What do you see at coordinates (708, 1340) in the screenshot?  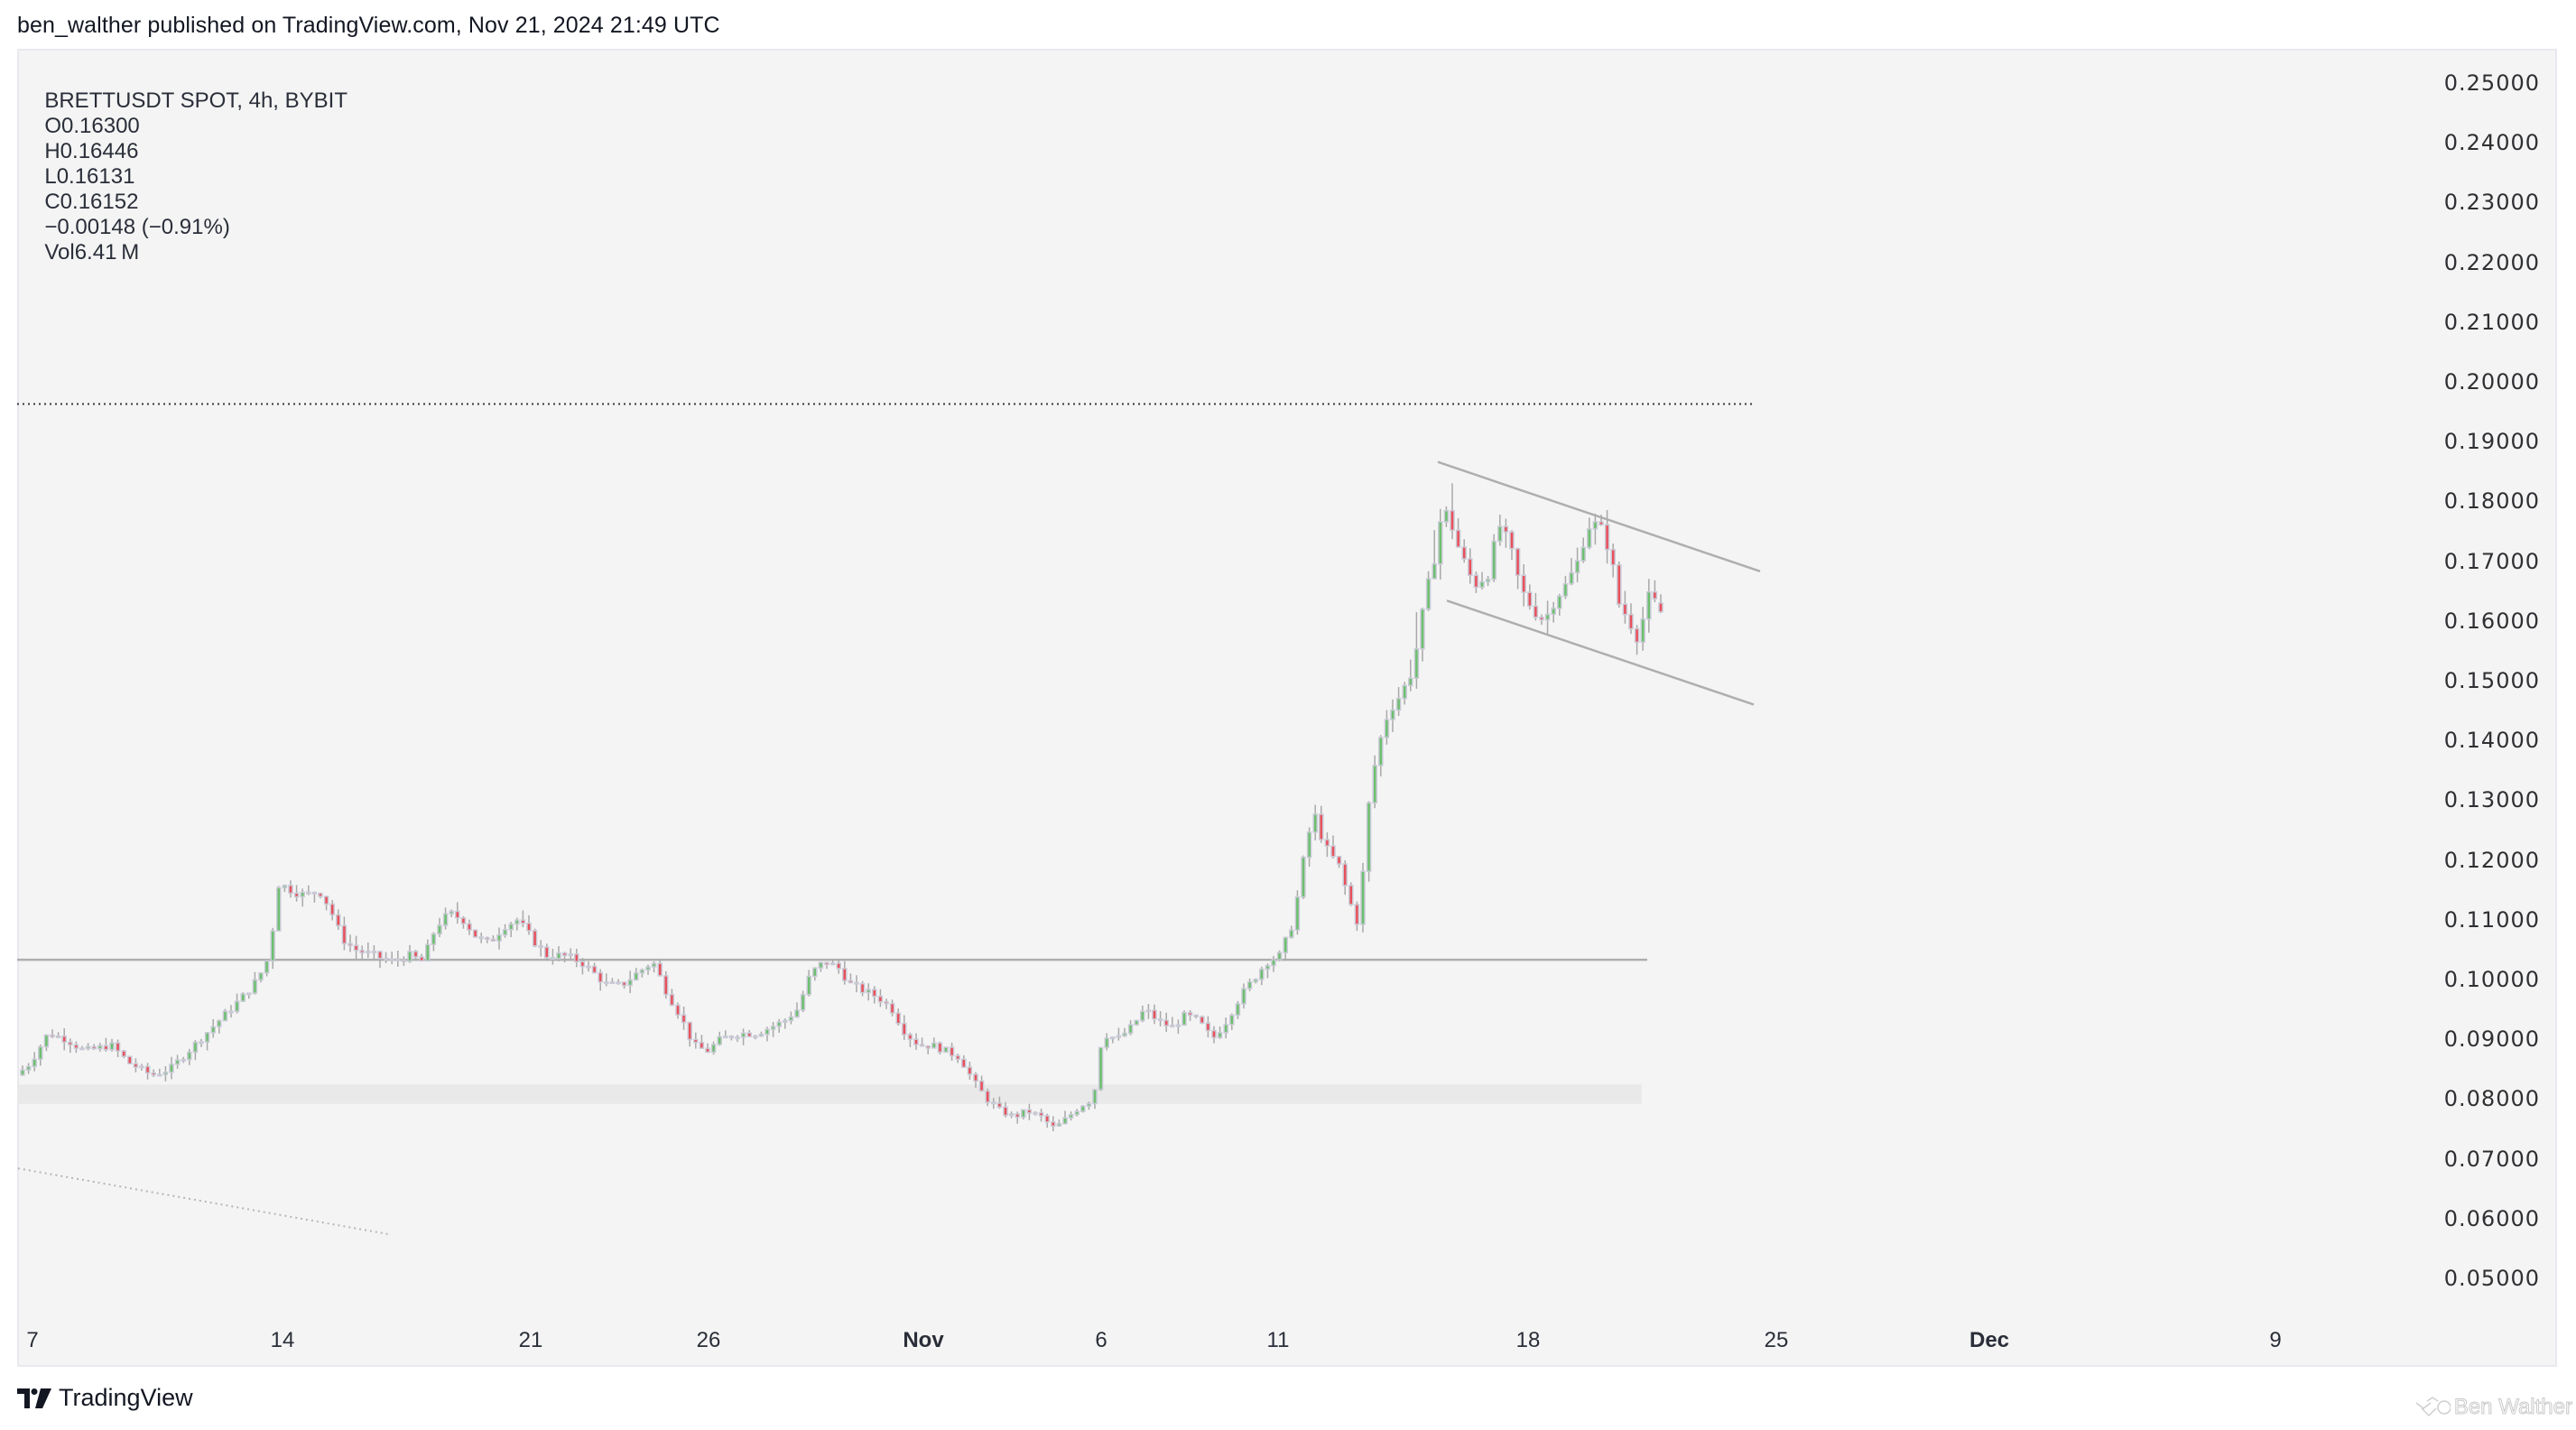 I see `time-tick-label: 26` at bounding box center [708, 1340].